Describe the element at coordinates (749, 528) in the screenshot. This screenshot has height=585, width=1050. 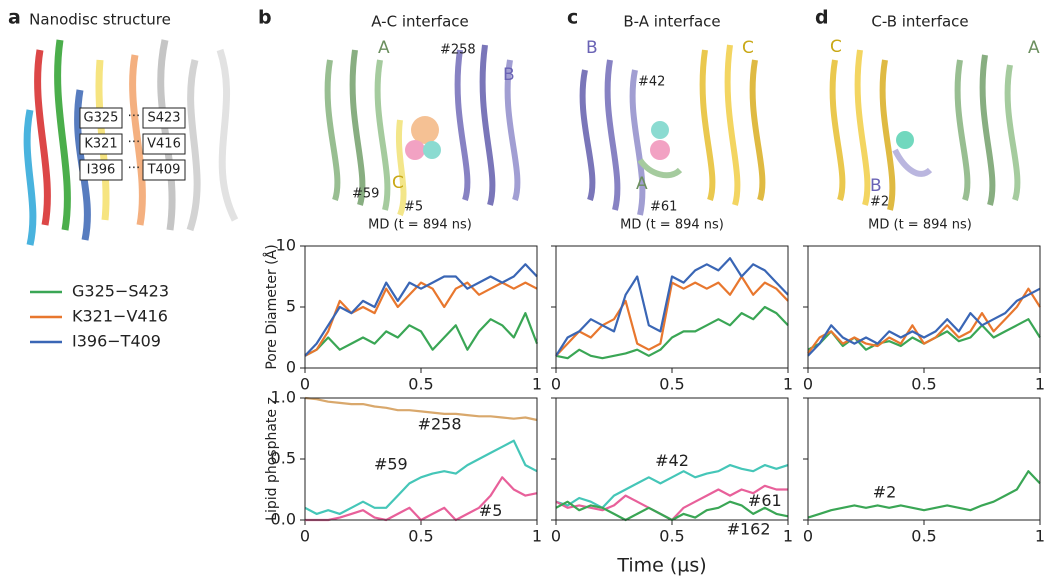
I see `series-label: #162` at that location.